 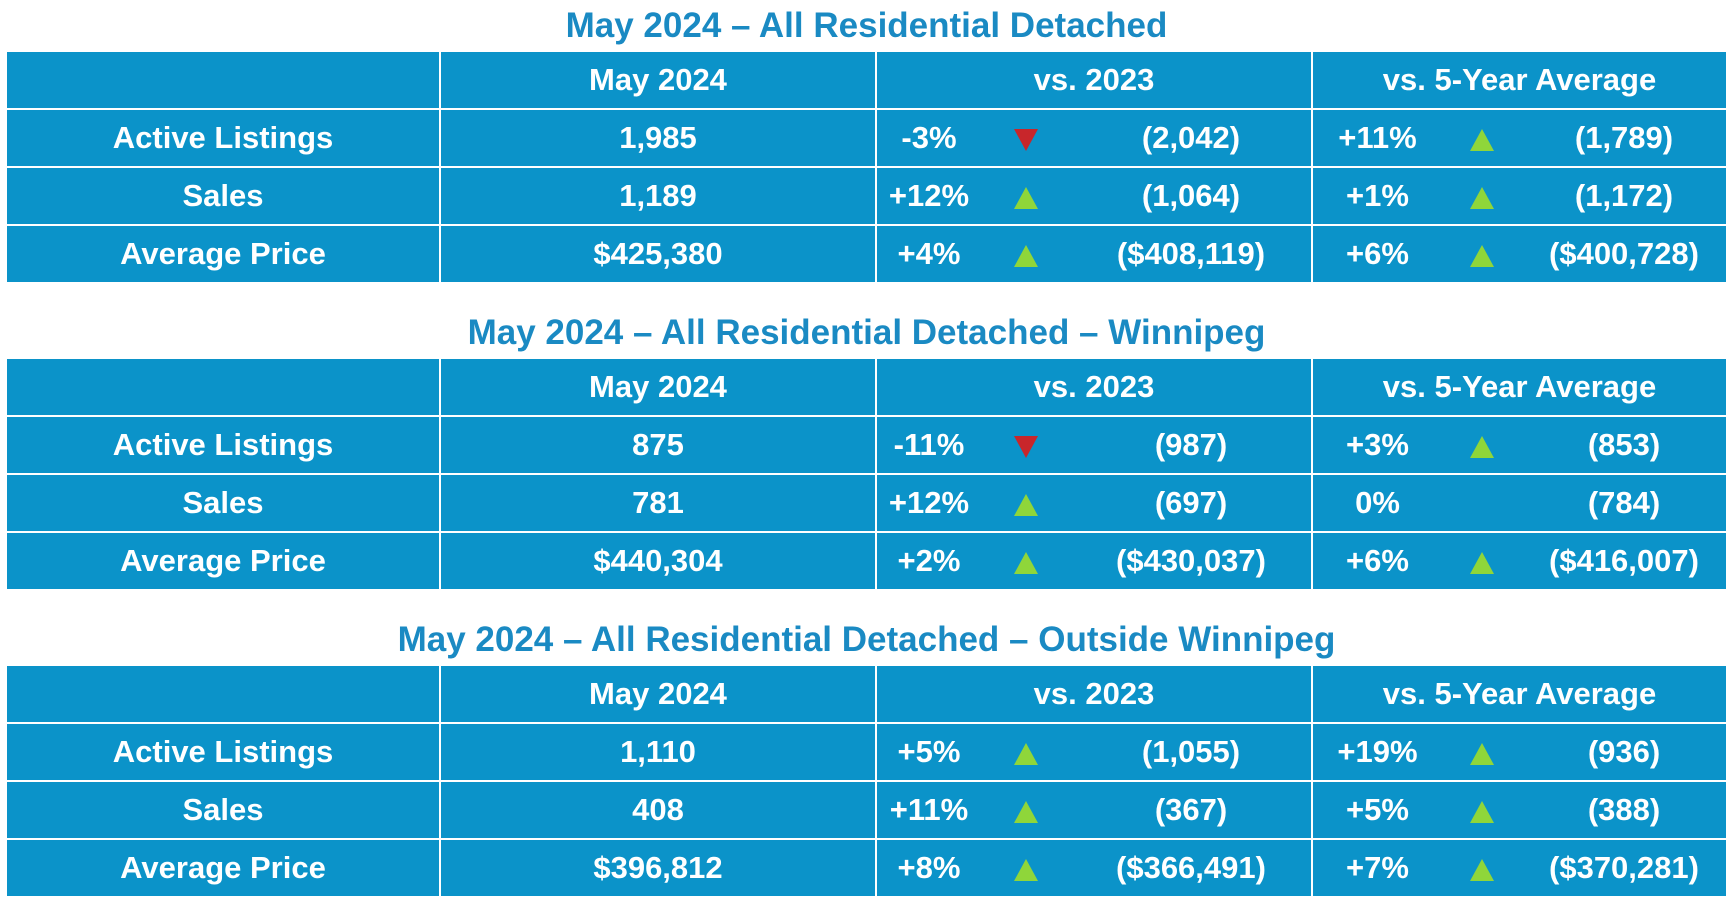 What do you see at coordinates (658, 253) in the screenshot?
I see `current-value: $425,380` at bounding box center [658, 253].